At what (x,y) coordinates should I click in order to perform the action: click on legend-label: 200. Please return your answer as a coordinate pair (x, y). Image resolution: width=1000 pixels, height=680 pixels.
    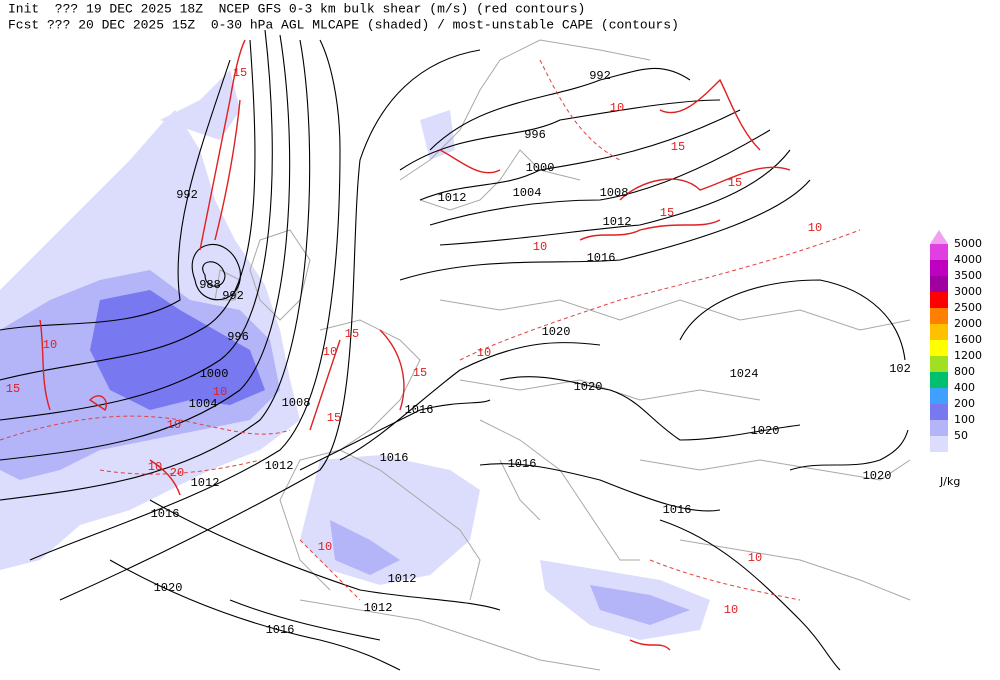
    Looking at the image, I should click on (964, 403).